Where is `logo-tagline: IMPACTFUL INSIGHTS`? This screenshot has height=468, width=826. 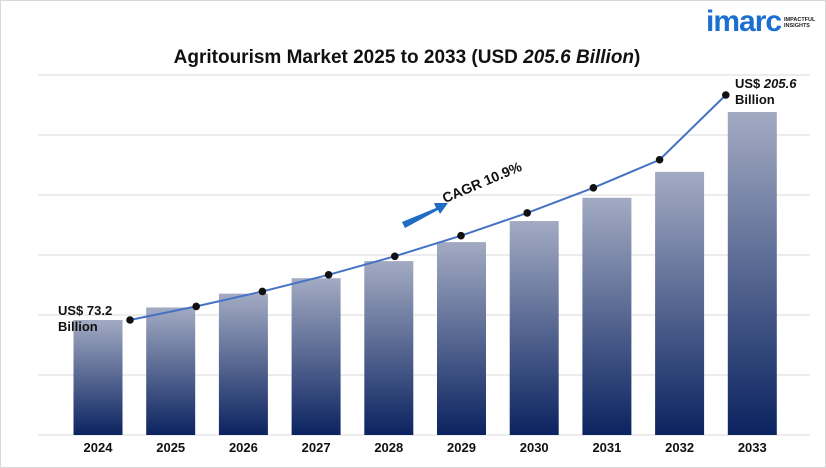
logo-tagline: IMPACTFUL INSIGHTS is located at coordinates (800, 23).